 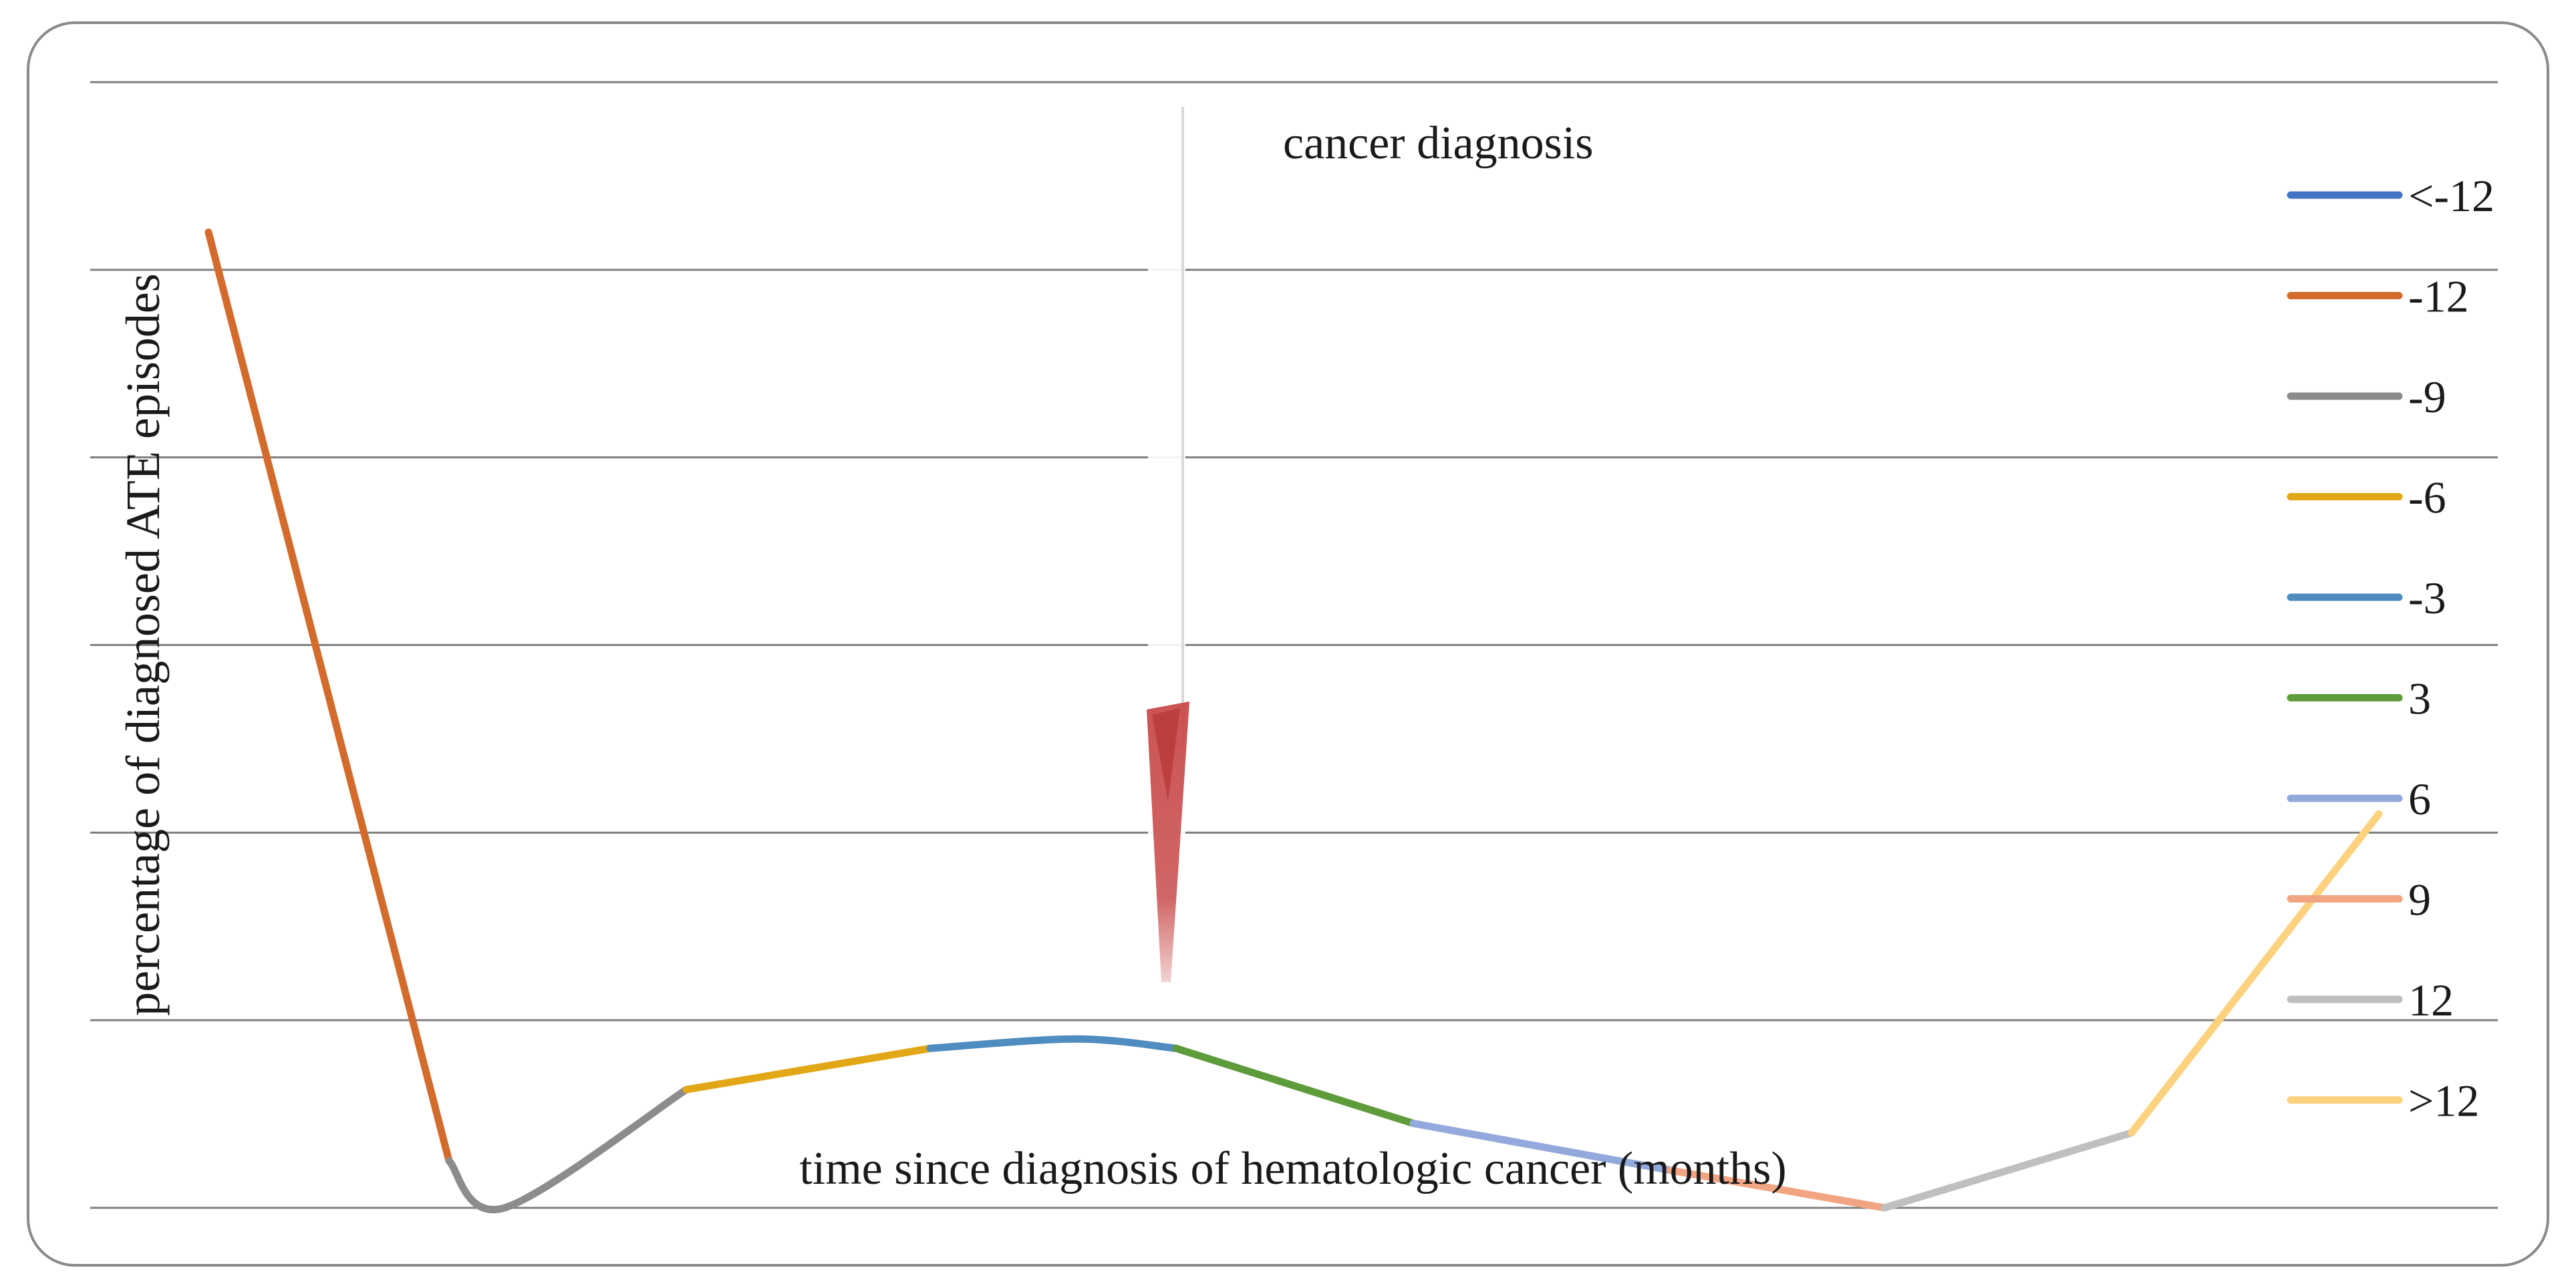 What do you see at coordinates (1438, 143) in the screenshot?
I see `annotation-cancer-diagnosis: cancer diagnosis` at bounding box center [1438, 143].